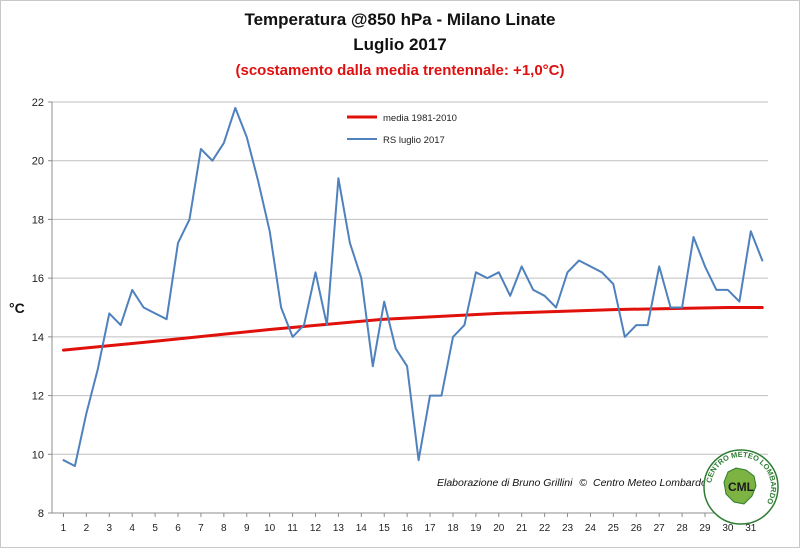 Image resolution: width=800 pixels, height=548 pixels. What do you see at coordinates (339, 528) in the screenshot?
I see `x-tick-label: 13` at bounding box center [339, 528].